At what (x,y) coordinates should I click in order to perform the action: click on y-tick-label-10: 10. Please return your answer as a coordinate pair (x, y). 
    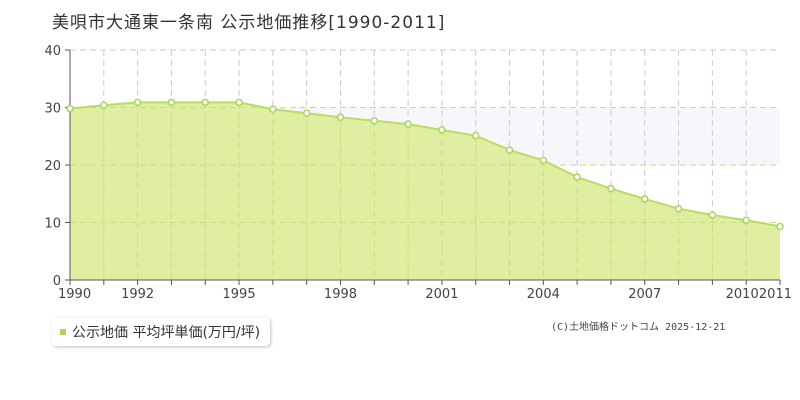
    Looking at the image, I should click on (52, 224).